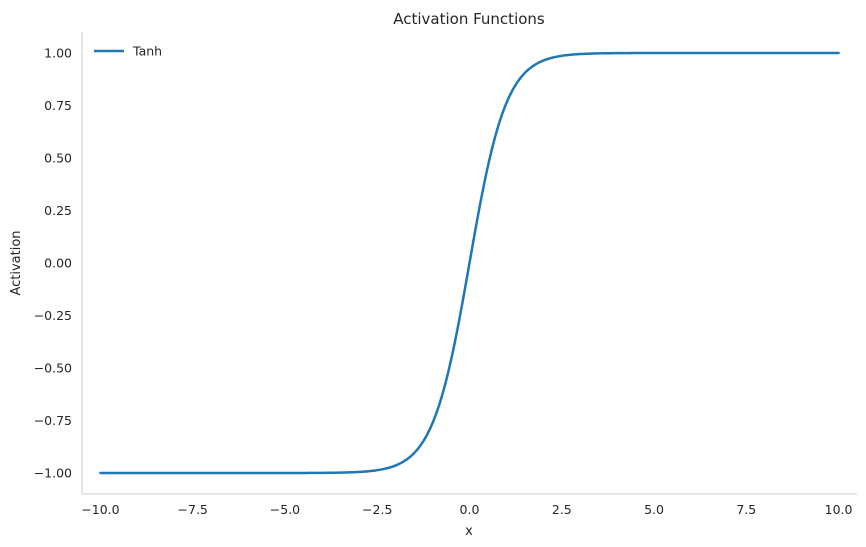 Image resolution: width=866 pixels, height=547 pixels. I want to click on x-tick-label: 5.0, so click(654, 509).